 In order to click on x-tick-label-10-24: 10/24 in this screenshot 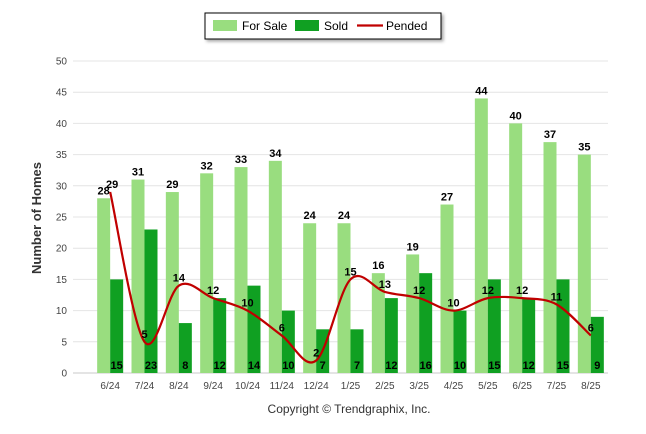, I will do `click(247, 386)`.